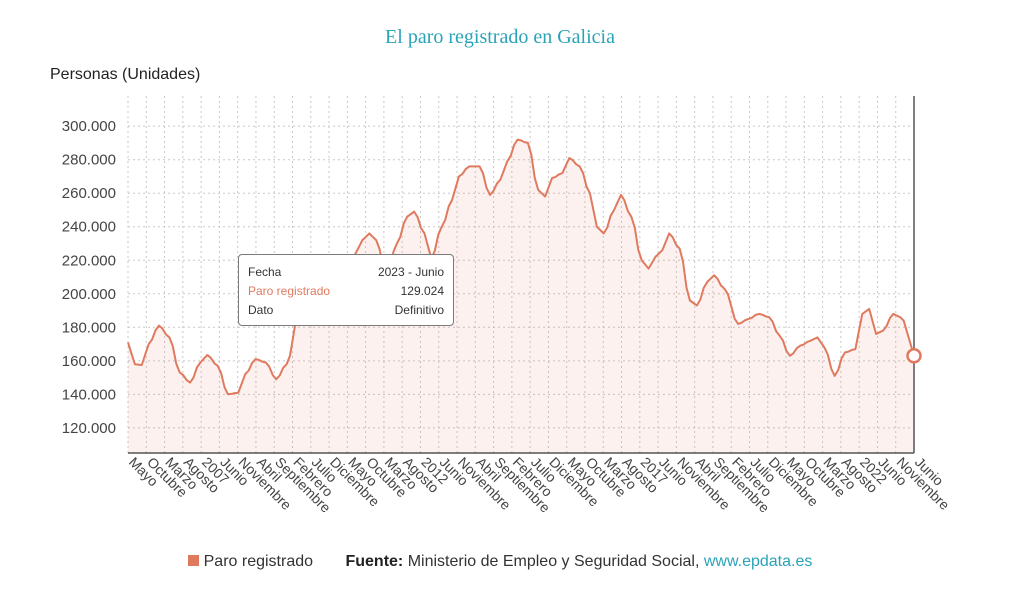 The height and width of the screenshot is (597, 1030). Describe the element at coordinates (125, 74) in the screenshot. I see `y-axis-label: Personas (Unidades)` at that location.